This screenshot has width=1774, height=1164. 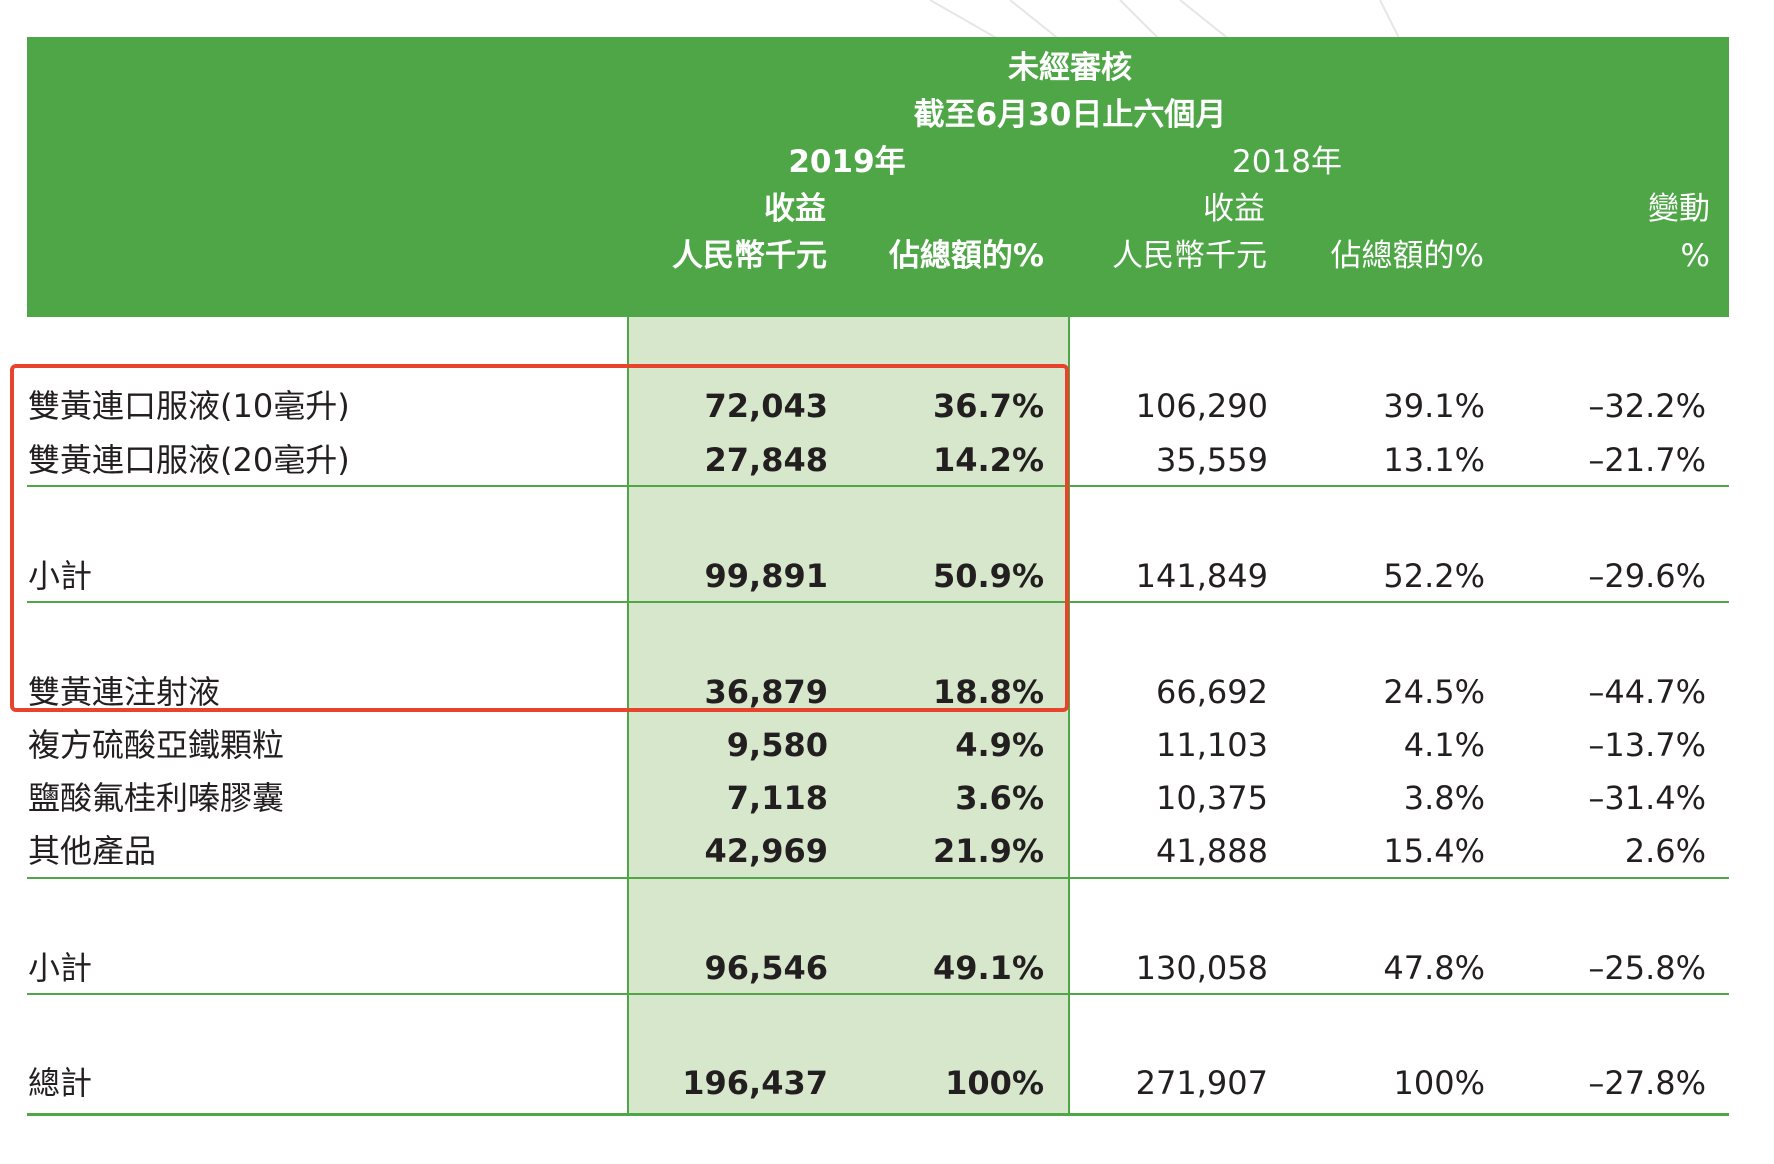 I want to click on row-label: 雙黃連口服液(10毫升), so click(x=189, y=406).